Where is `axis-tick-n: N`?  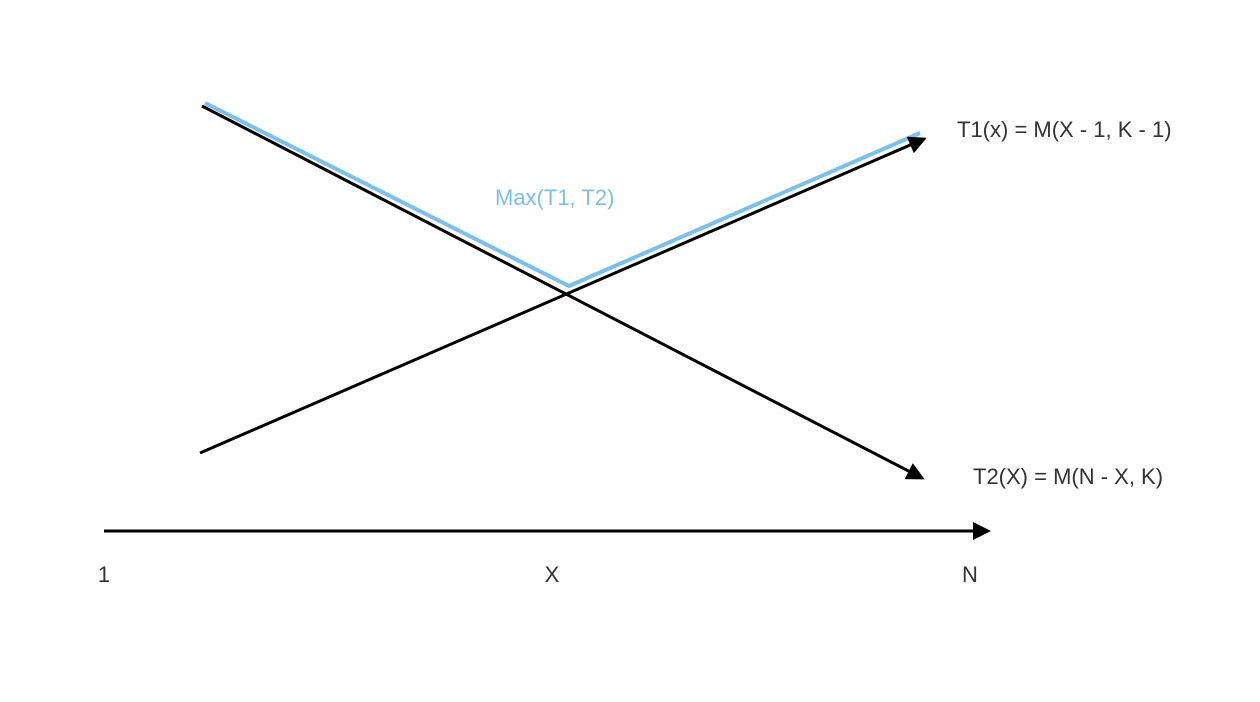 axis-tick-n: N is located at coordinates (970, 574).